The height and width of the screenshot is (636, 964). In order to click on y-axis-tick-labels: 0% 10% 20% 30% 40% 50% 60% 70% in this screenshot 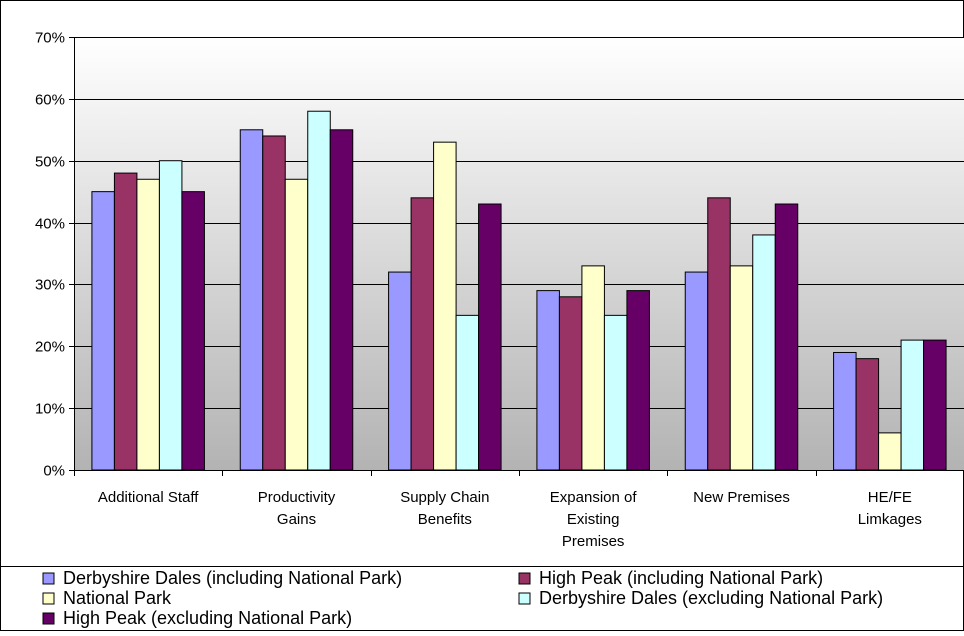, I will do `click(50, 255)`.